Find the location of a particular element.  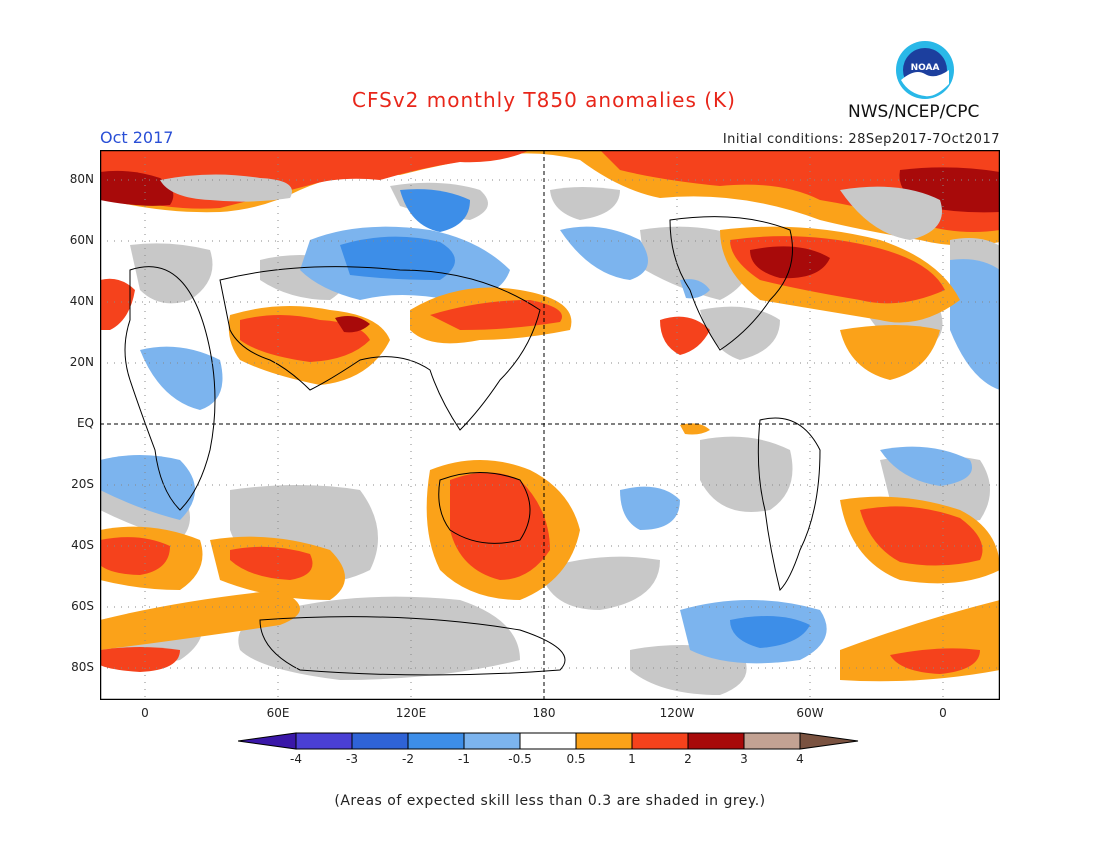

colorbar-label: -2 is located at coordinates (408, 759).